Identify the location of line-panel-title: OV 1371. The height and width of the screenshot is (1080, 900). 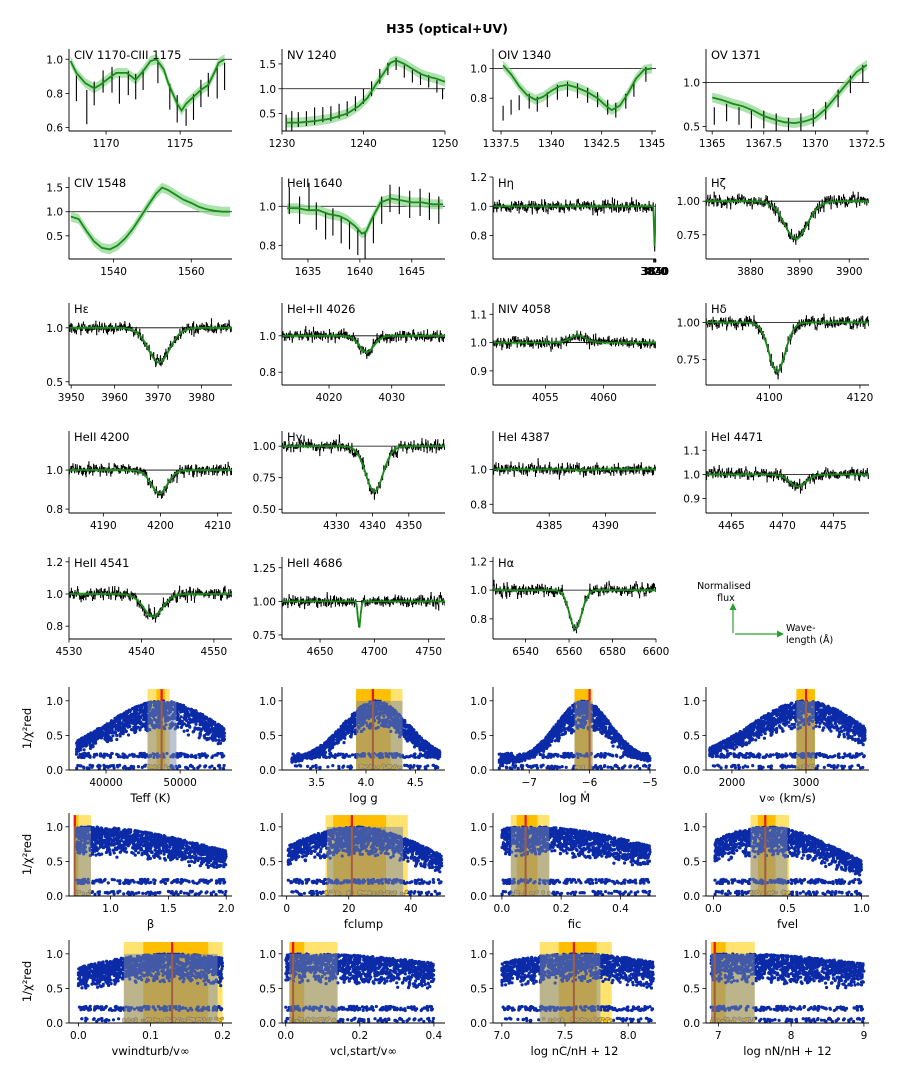
(736, 55).